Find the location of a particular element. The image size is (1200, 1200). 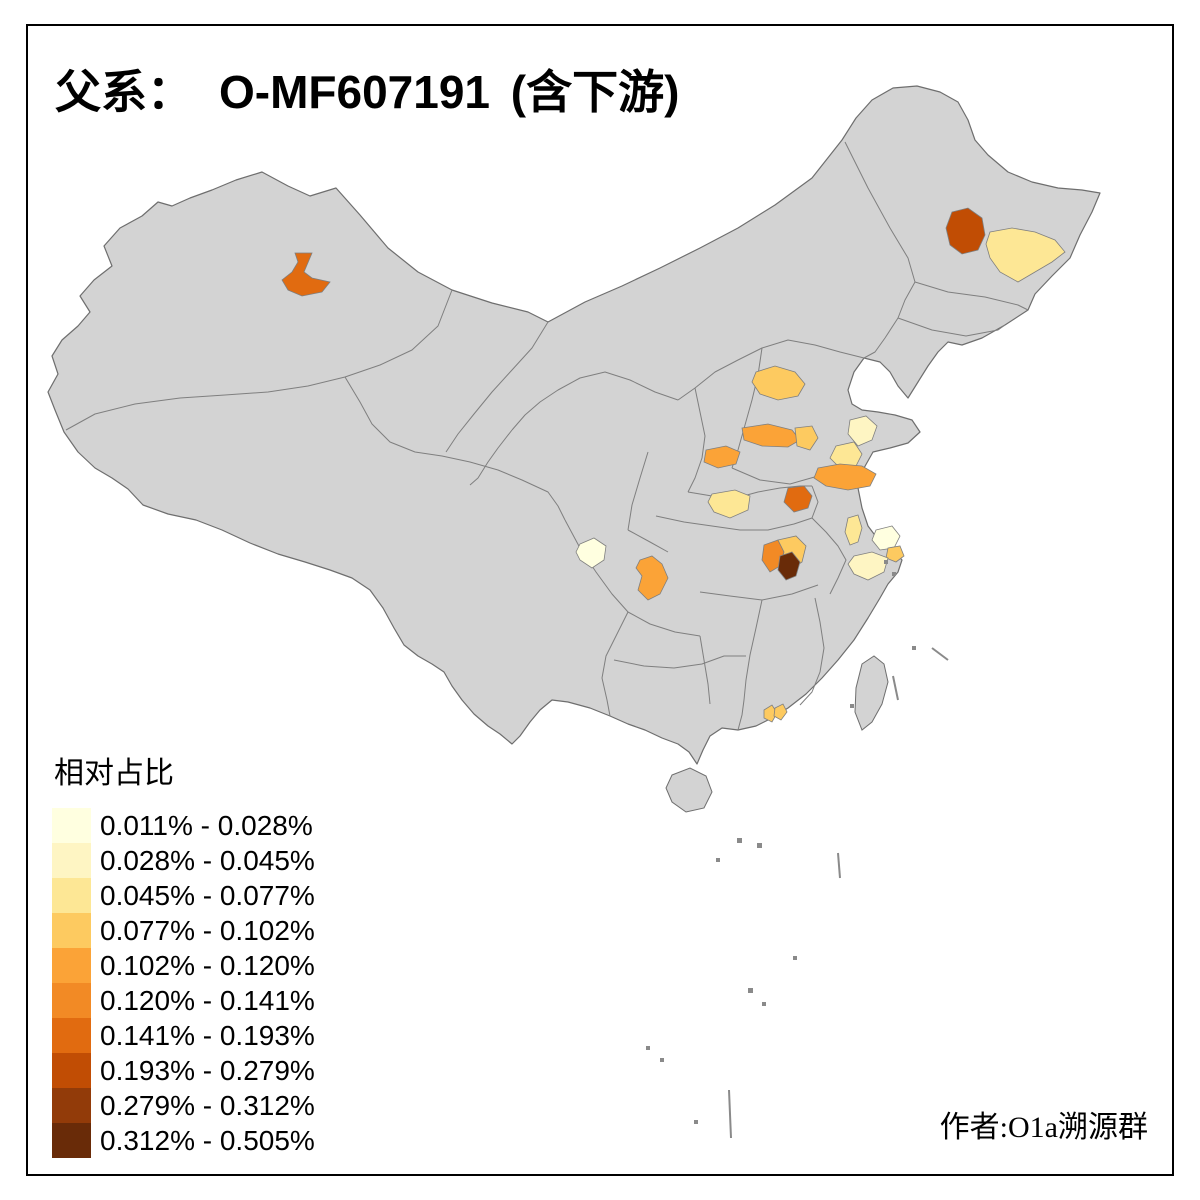

legend-entry: 0.193% - 0.279% is located at coordinates (183, 1070).